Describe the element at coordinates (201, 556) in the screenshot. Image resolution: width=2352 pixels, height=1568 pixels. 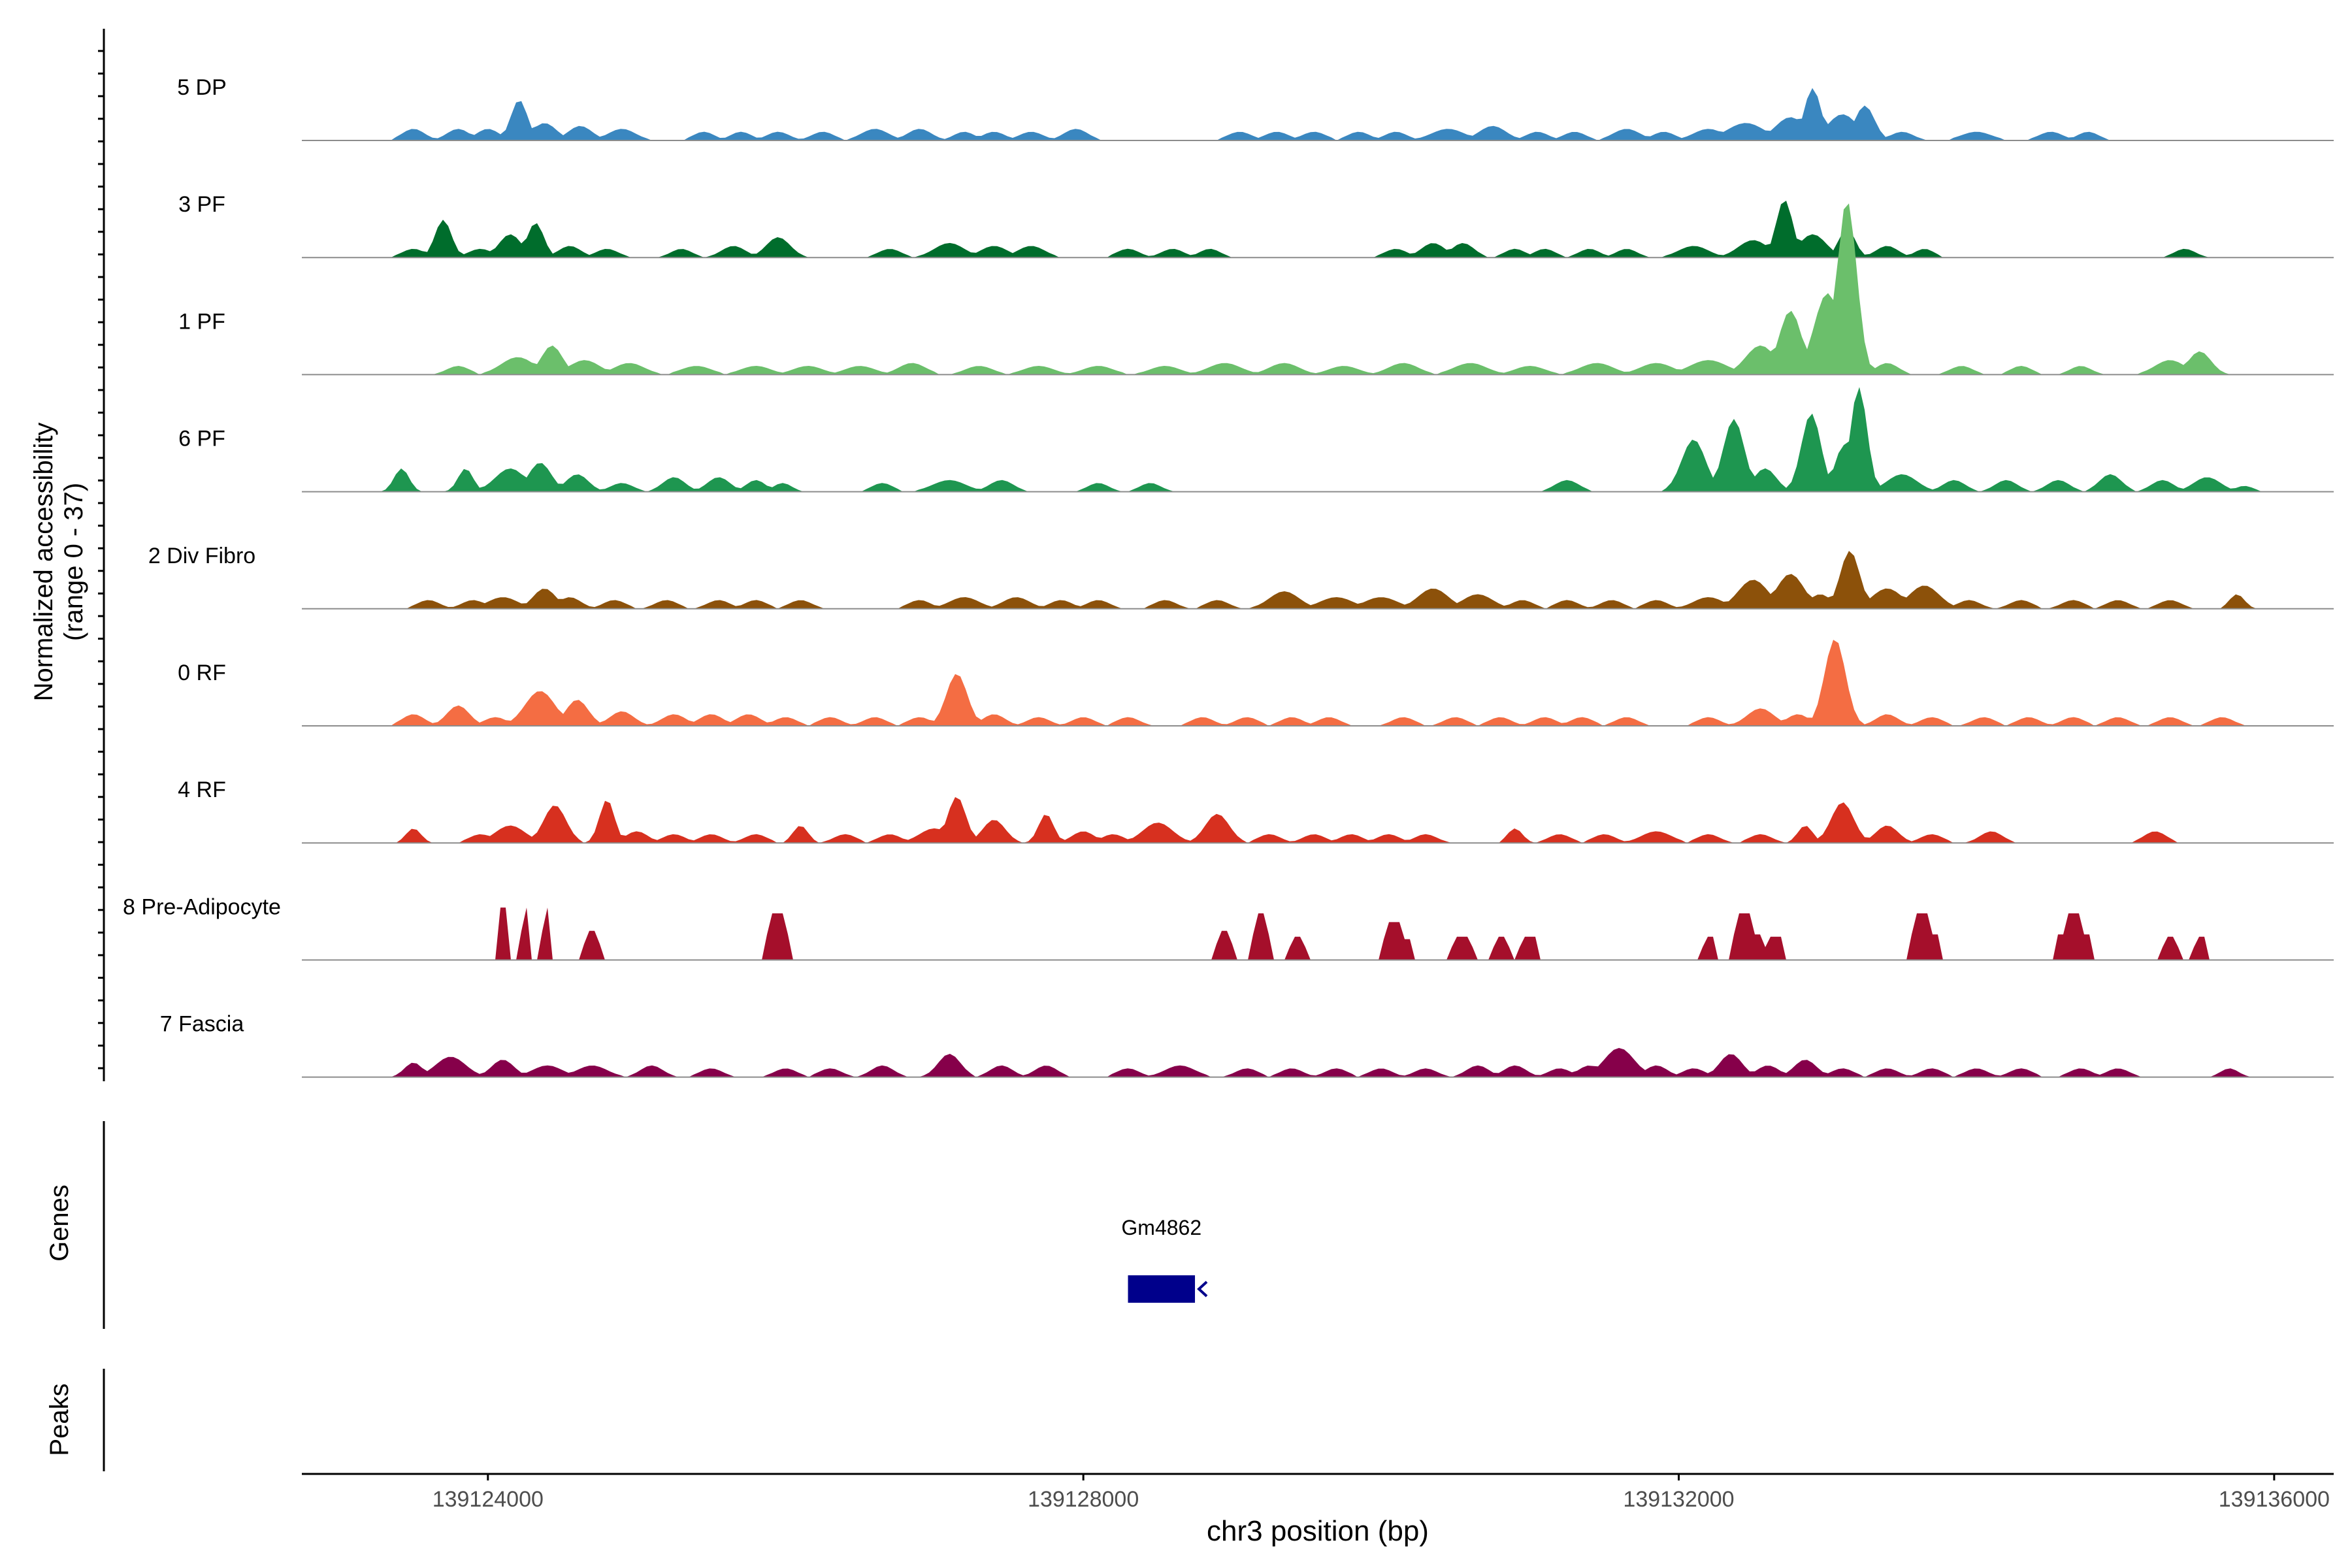
I see `track-label: 2 Div Fibro` at that location.